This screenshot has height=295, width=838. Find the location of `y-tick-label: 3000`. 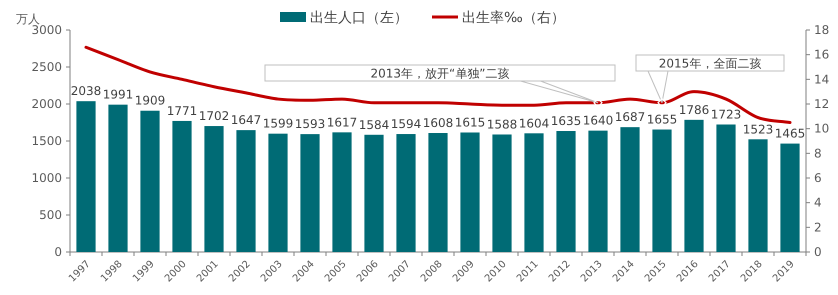

y-tick-label: 3000 is located at coordinates (46, 30).